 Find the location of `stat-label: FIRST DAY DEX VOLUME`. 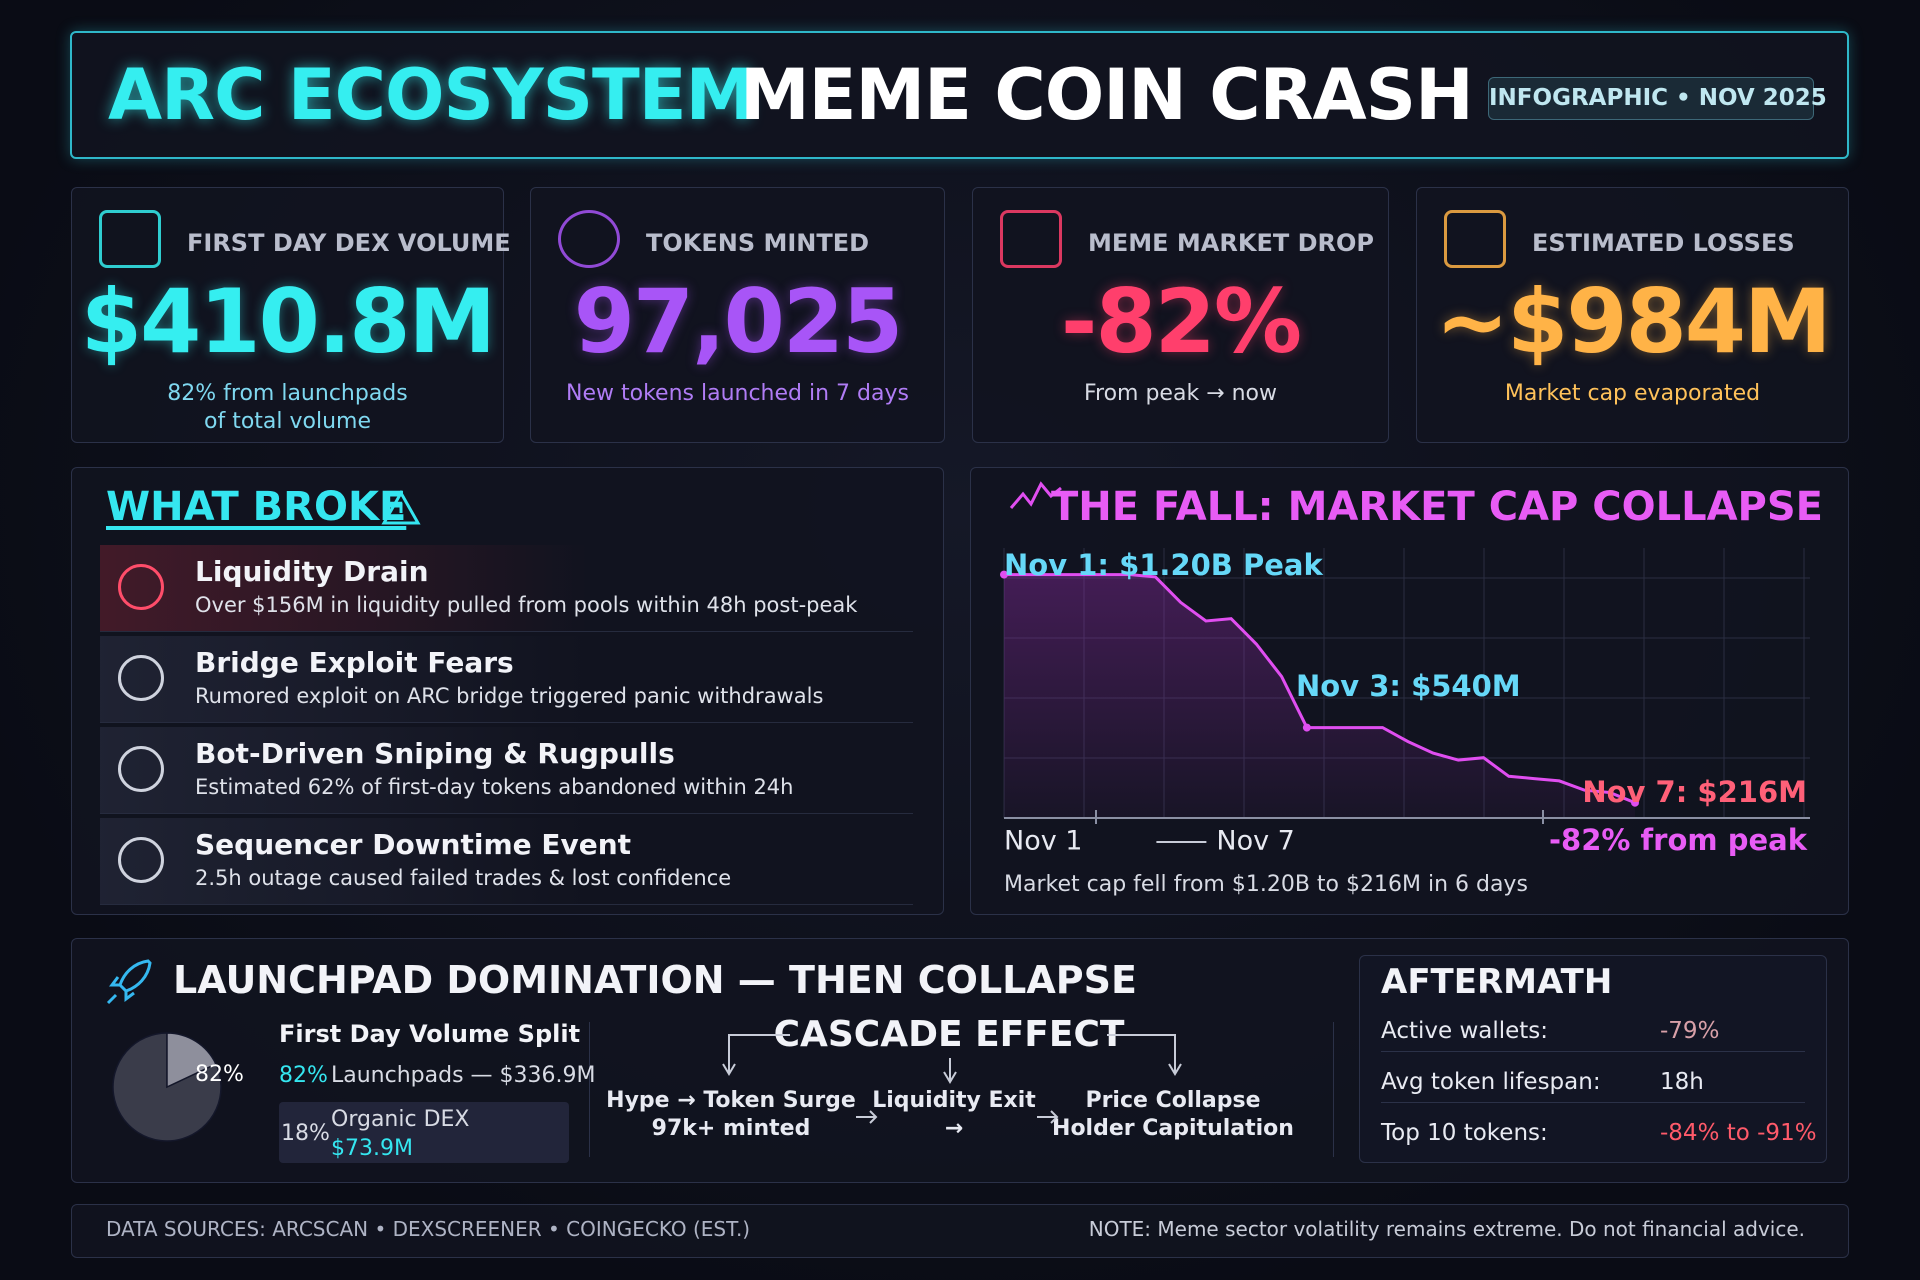

stat-label: FIRST DAY DEX VOLUME is located at coordinates (349, 243).